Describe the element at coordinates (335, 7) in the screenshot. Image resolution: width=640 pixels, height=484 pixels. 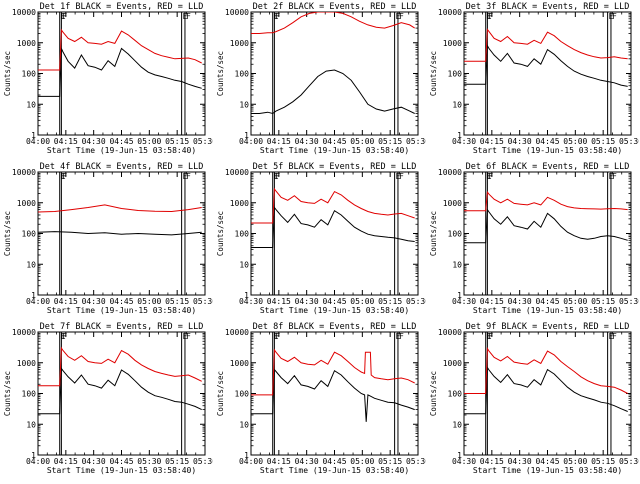
I see `chart-title: Det 2f BLACK = Events, RED = LLD` at that location.